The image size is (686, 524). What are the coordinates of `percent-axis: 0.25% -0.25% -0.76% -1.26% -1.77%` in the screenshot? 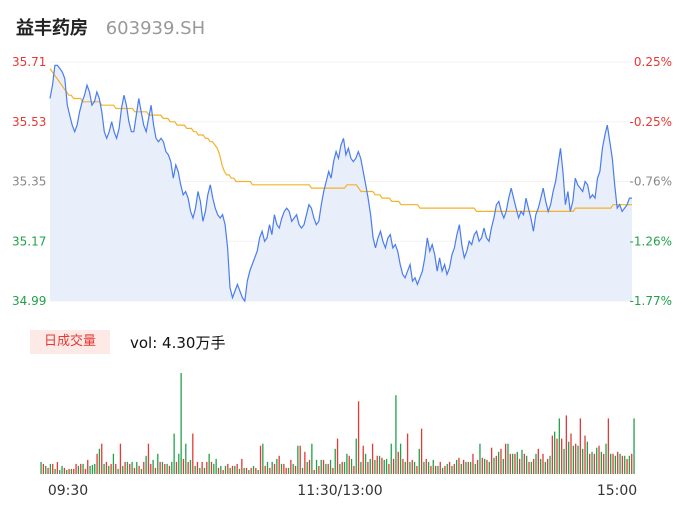 It's located at (651, 181).